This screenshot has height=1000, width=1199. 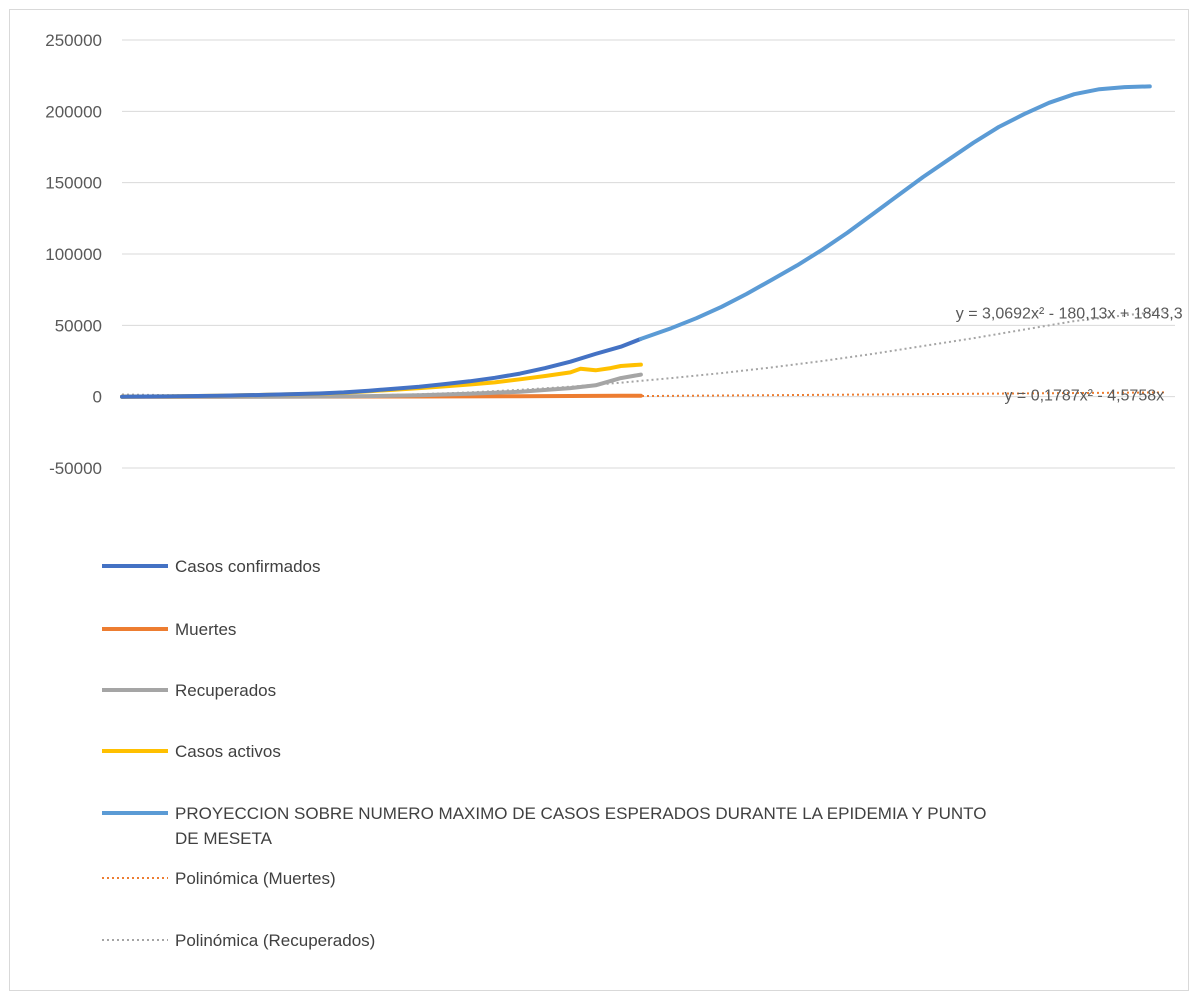 I want to click on series-line-casos-confirmados, so click(x=381, y=367).